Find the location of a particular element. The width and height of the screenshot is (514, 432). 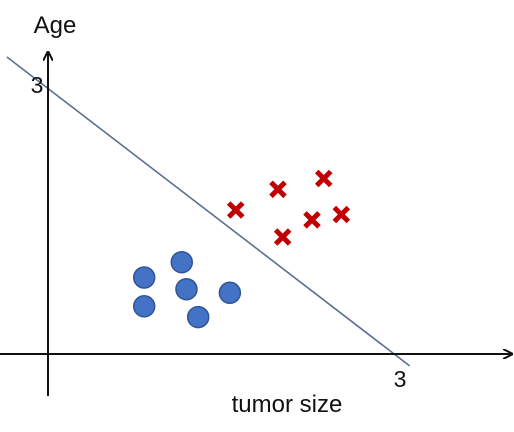

x-axis-label: tumor size is located at coordinates (287, 404).